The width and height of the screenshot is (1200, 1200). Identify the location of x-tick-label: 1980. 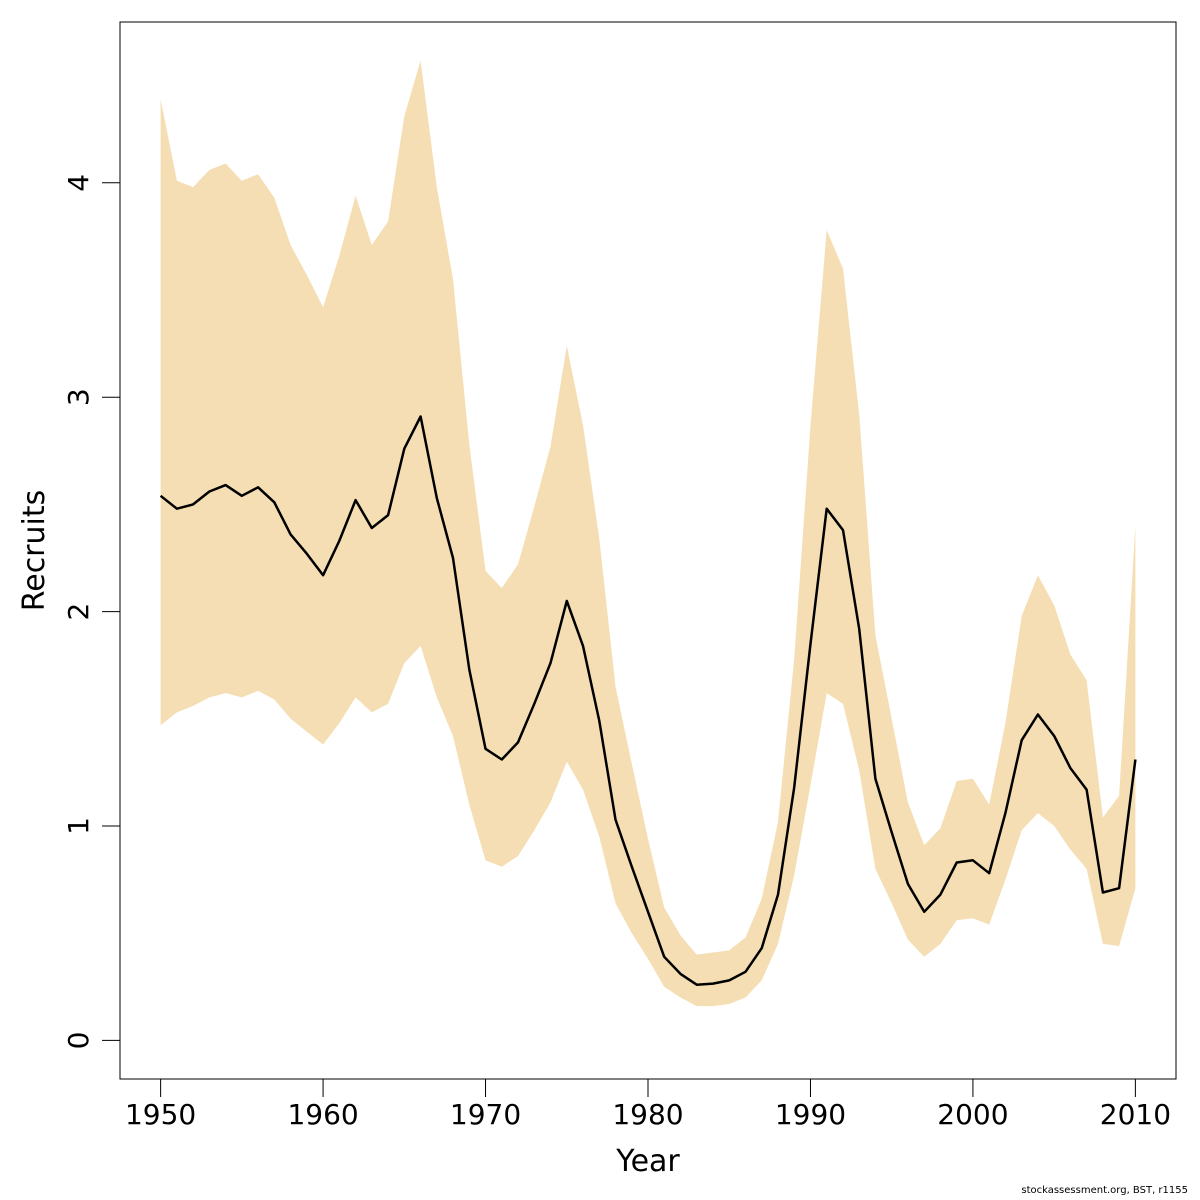
(647, 1114).